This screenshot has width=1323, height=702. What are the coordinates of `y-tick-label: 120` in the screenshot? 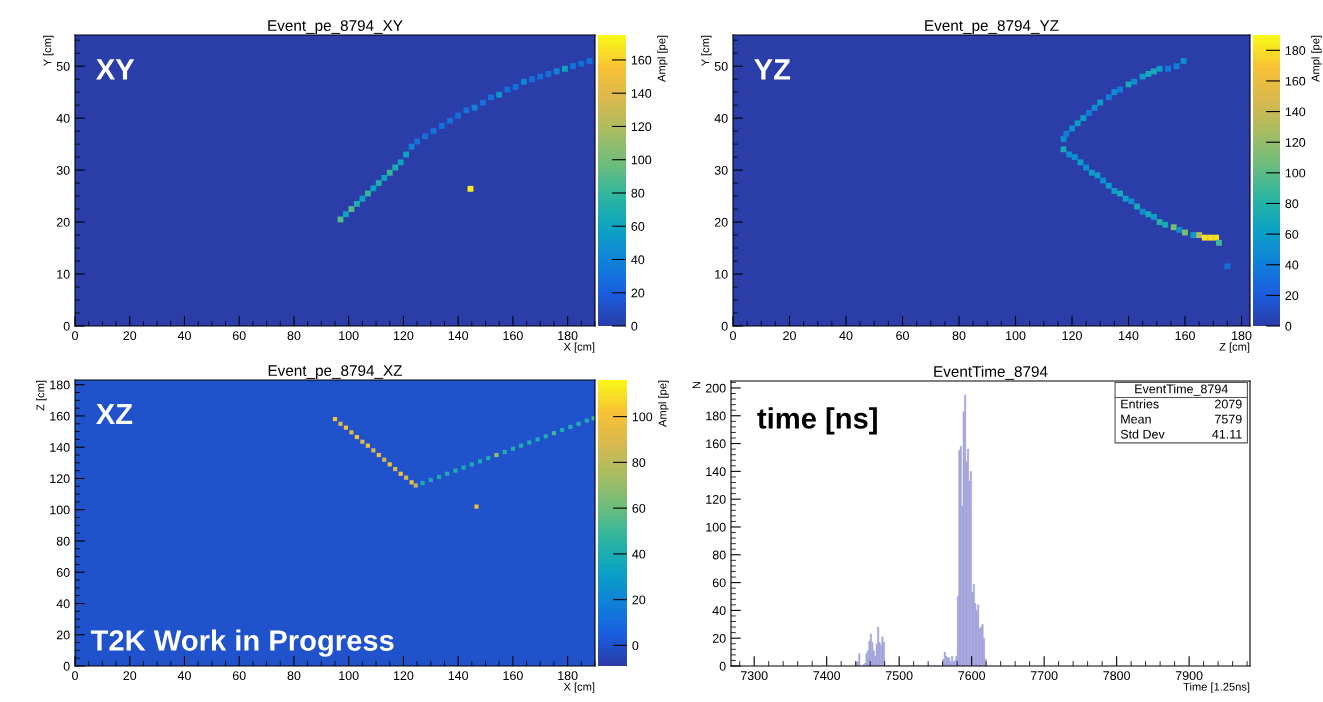 It's located at (716, 499).